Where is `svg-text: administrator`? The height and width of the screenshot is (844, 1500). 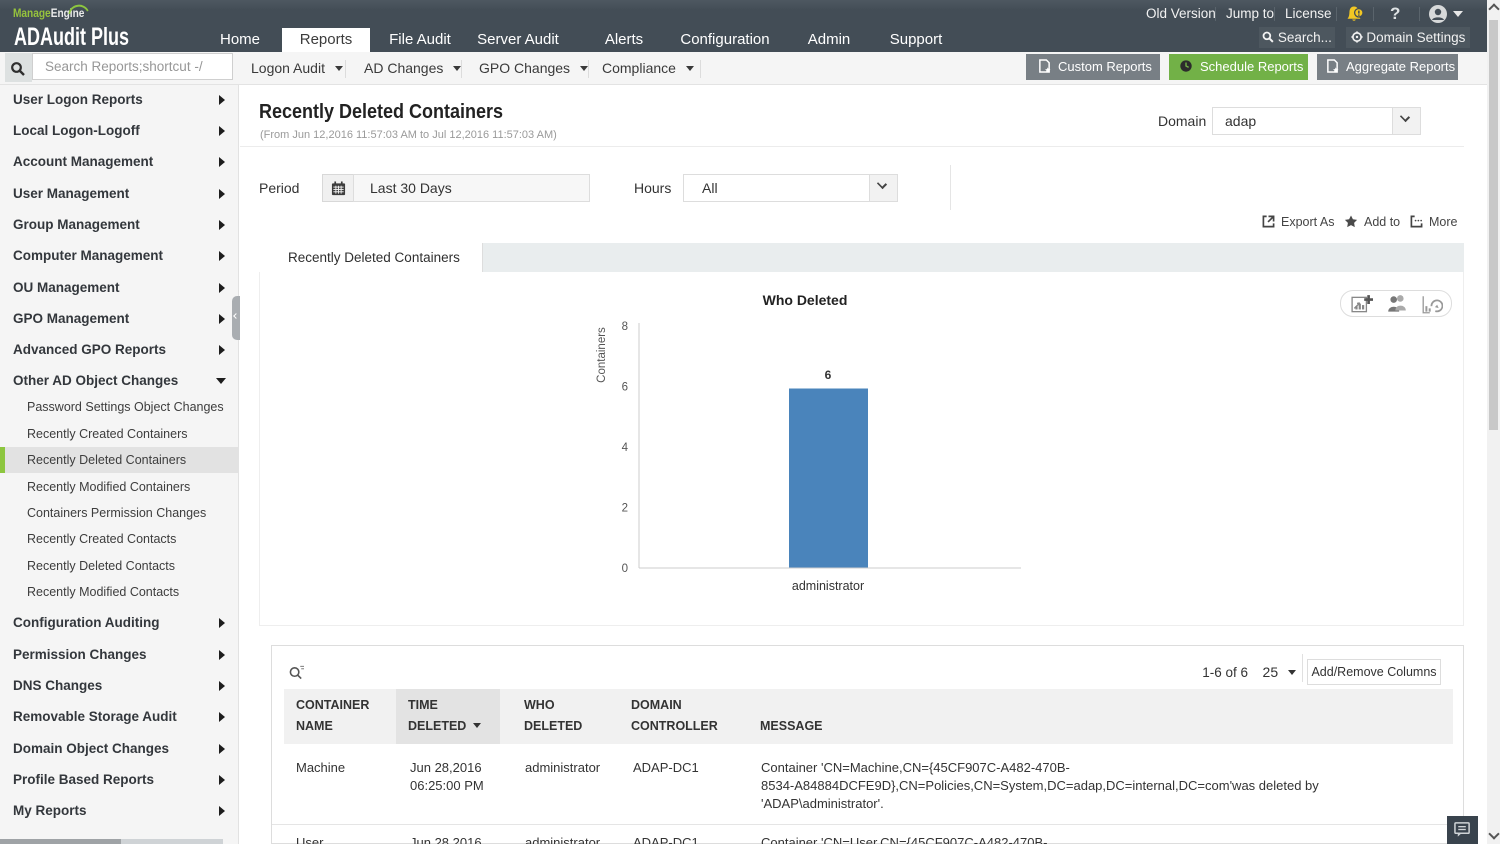 svg-text: administrator is located at coordinates (828, 586).